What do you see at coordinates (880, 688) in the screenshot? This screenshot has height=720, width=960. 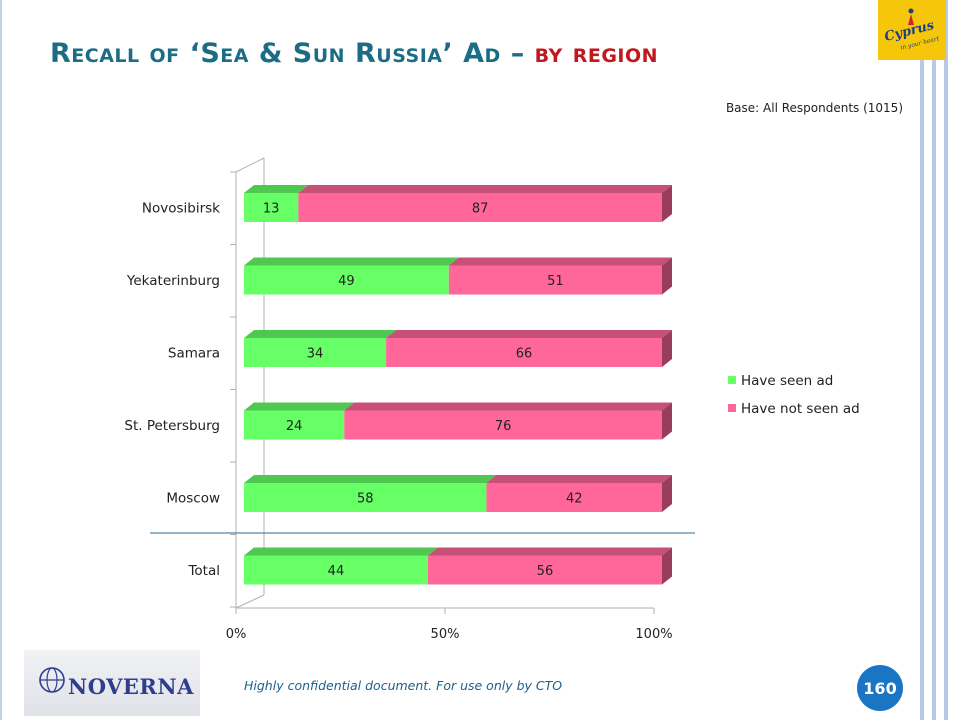 I see `page-number-badge: 160` at bounding box center [880, 688].